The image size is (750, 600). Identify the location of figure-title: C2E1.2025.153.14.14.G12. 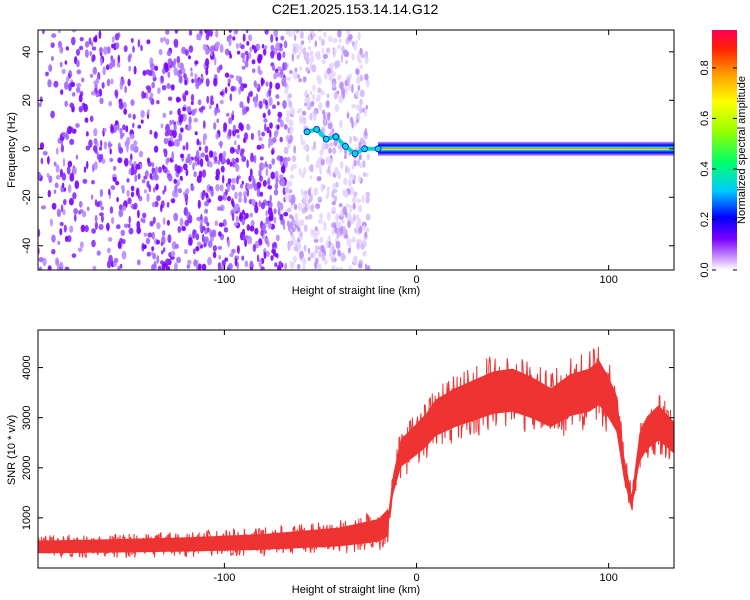
(355, 9).